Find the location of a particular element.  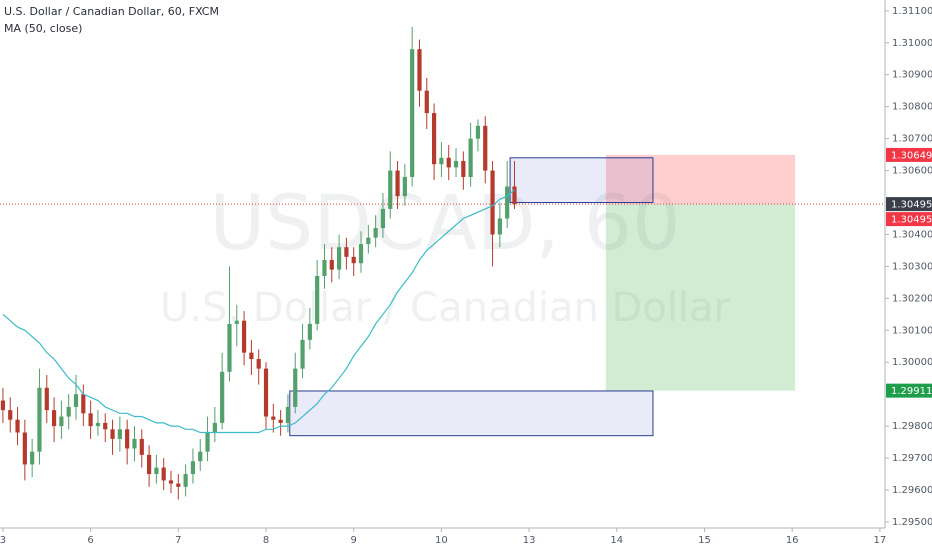

x-tick-label: 7 is located at coordinates (178, 540).